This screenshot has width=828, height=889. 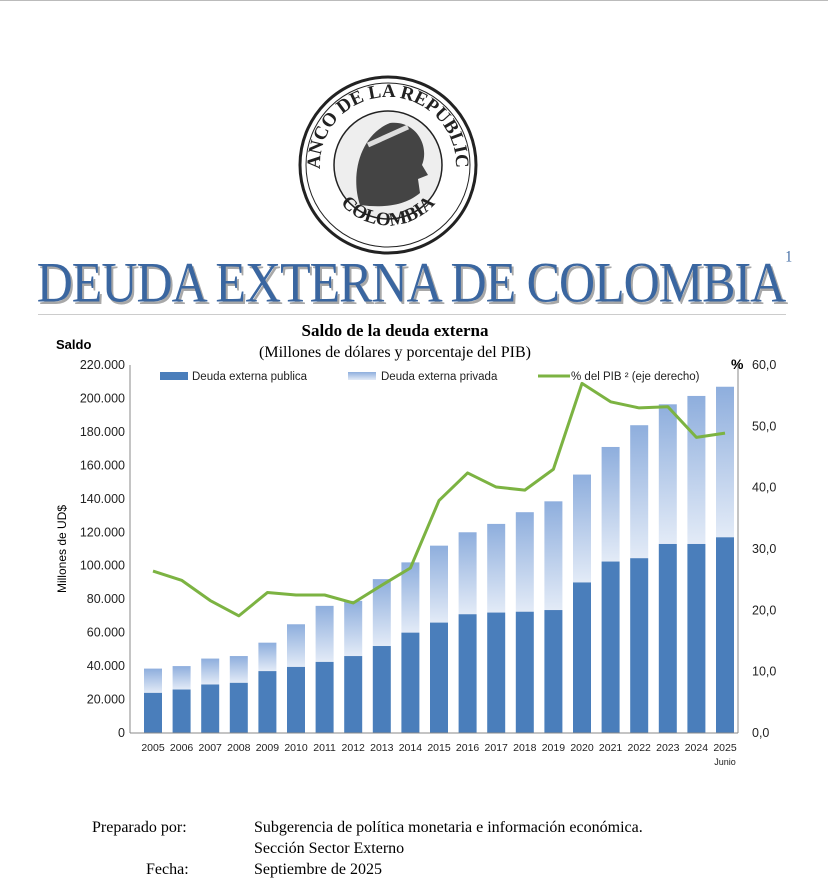 What do you see at coordinates (760, 733) in the screenshot?
I see `y2-tick-label: 0,0` at bounding box center [760, 733].